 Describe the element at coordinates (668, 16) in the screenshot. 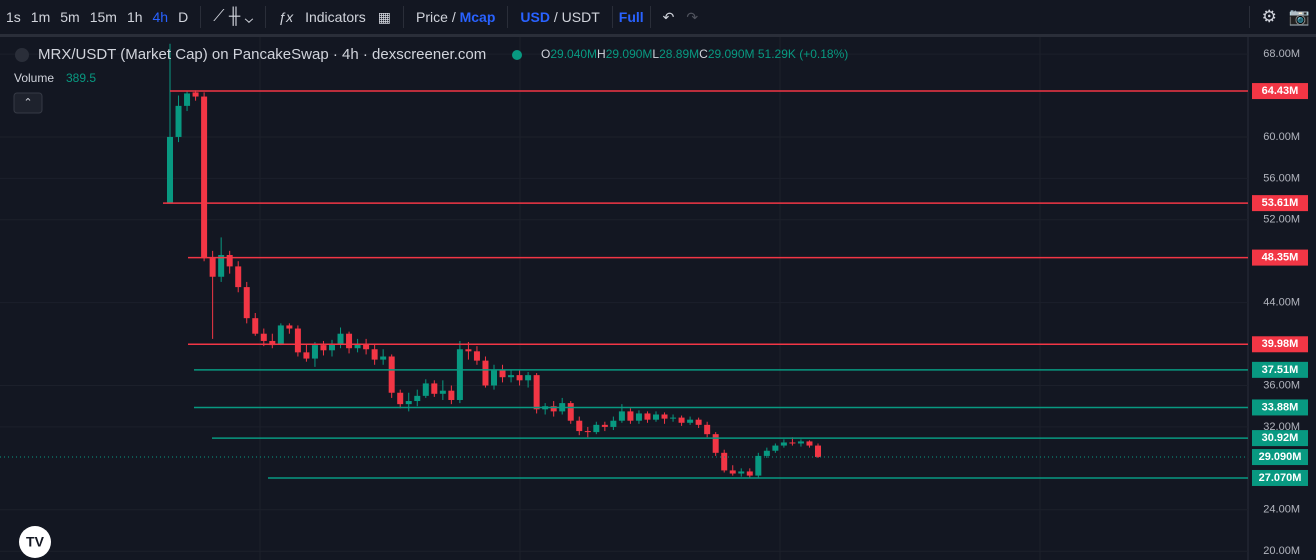

I see `undo: ↶` at that location.